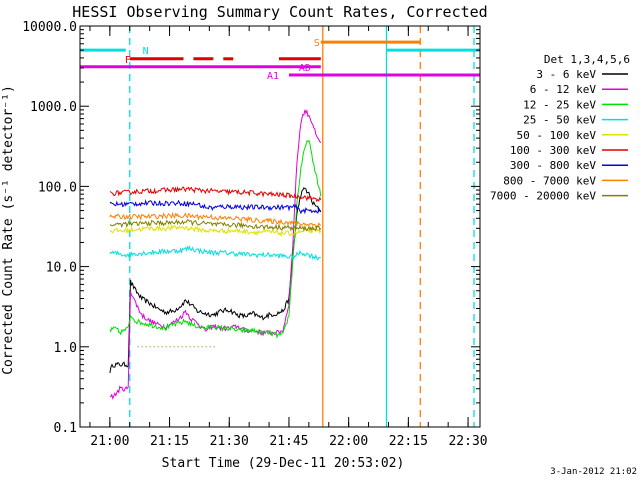 The width and height of the screenshot is (640, 480). What do you see at coordinates (593, 472) in the screenshot?
I see `generation-date: 3-Jan-2012 21:02` at bounding box center [593, 472].